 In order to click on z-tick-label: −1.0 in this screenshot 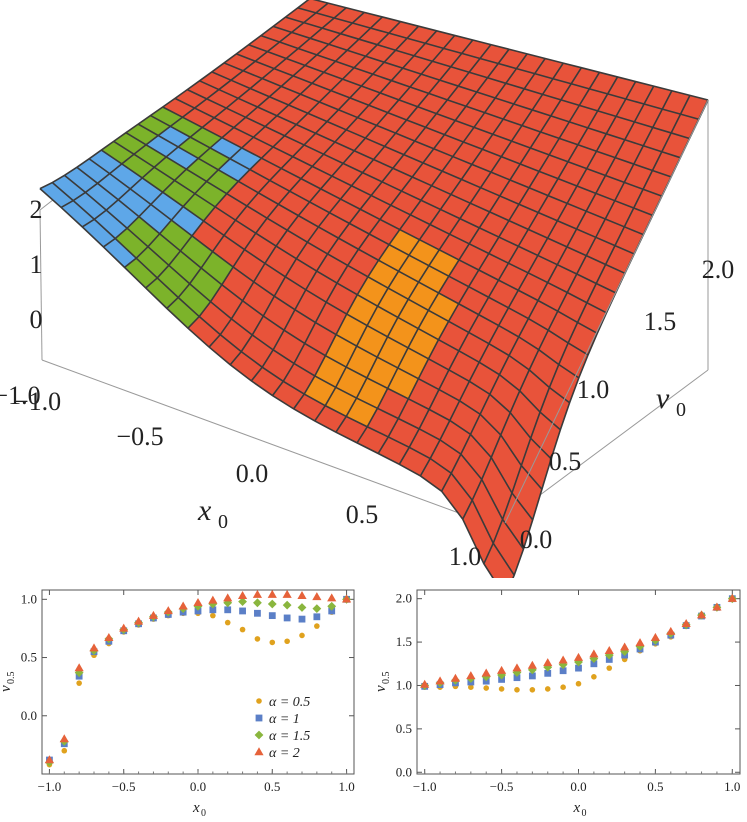, I will do `click(37, 401)`.